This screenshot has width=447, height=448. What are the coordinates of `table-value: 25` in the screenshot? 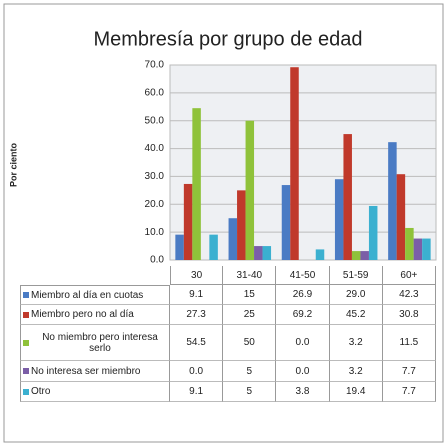 It's located at (250, 315).